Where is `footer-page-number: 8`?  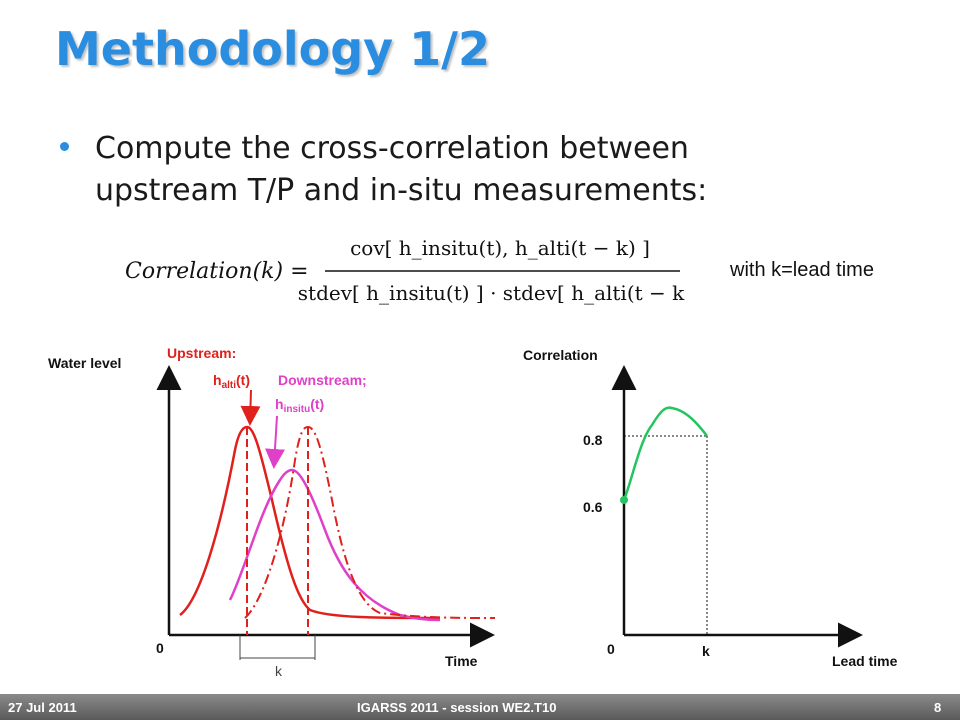
footer-page-number: 8 is located at coordinates (938, 707).